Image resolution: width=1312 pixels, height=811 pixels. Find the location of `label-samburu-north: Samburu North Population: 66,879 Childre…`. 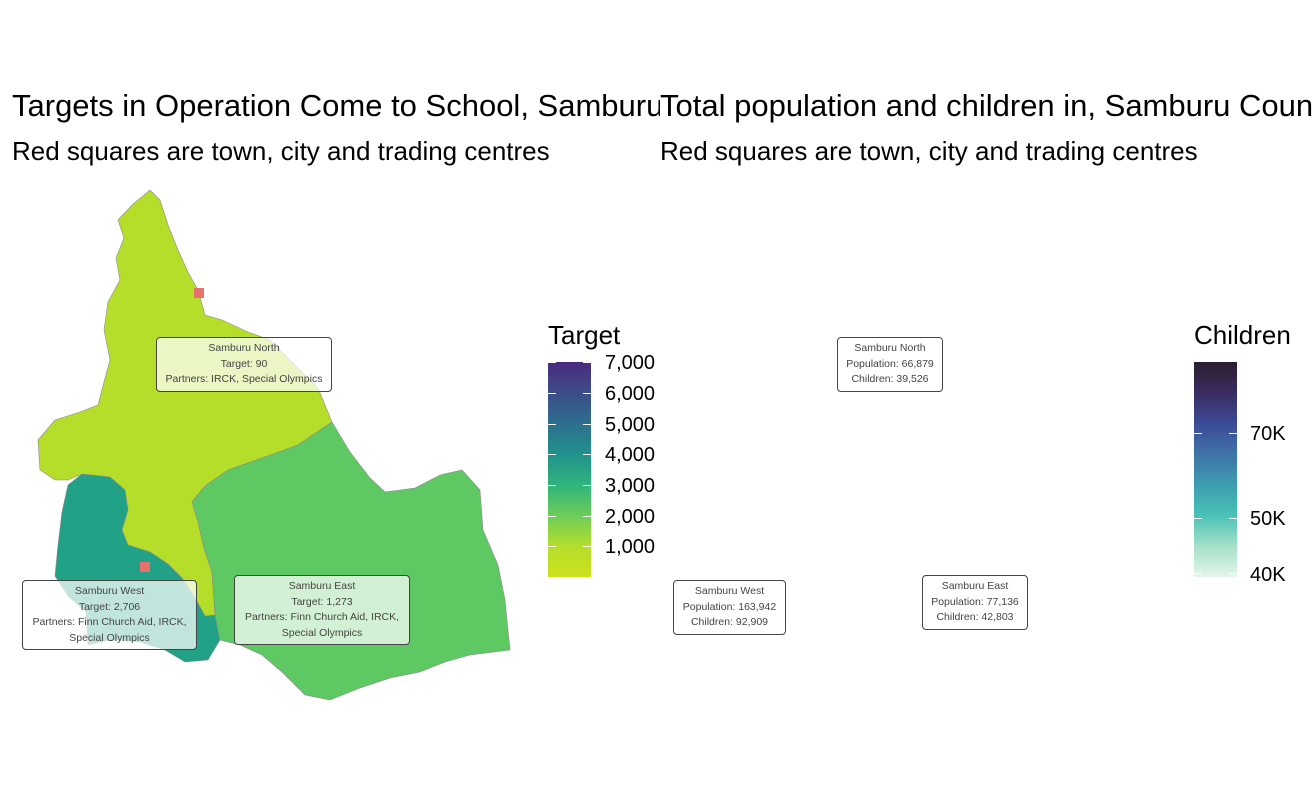

label-samburu-north: Samburu North Population: 66,879 Childre… is located at coordinates (890, 364).